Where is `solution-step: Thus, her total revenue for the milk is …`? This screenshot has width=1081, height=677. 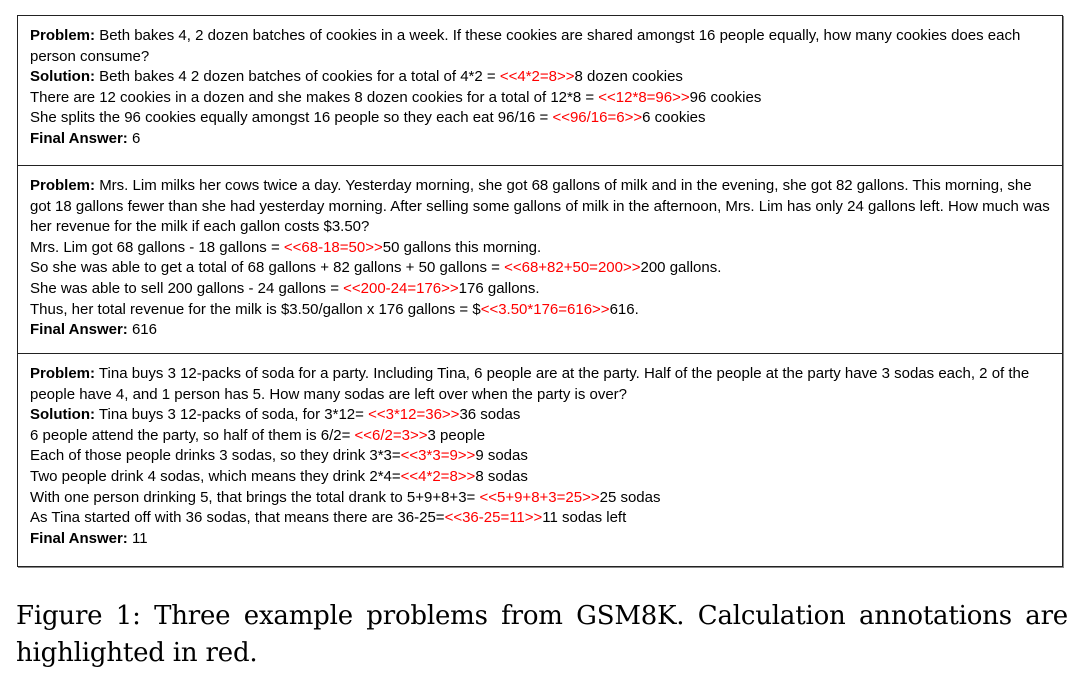 solution-step: Thus, her total revenue for the milk is … is located at coordinates (540, 310).